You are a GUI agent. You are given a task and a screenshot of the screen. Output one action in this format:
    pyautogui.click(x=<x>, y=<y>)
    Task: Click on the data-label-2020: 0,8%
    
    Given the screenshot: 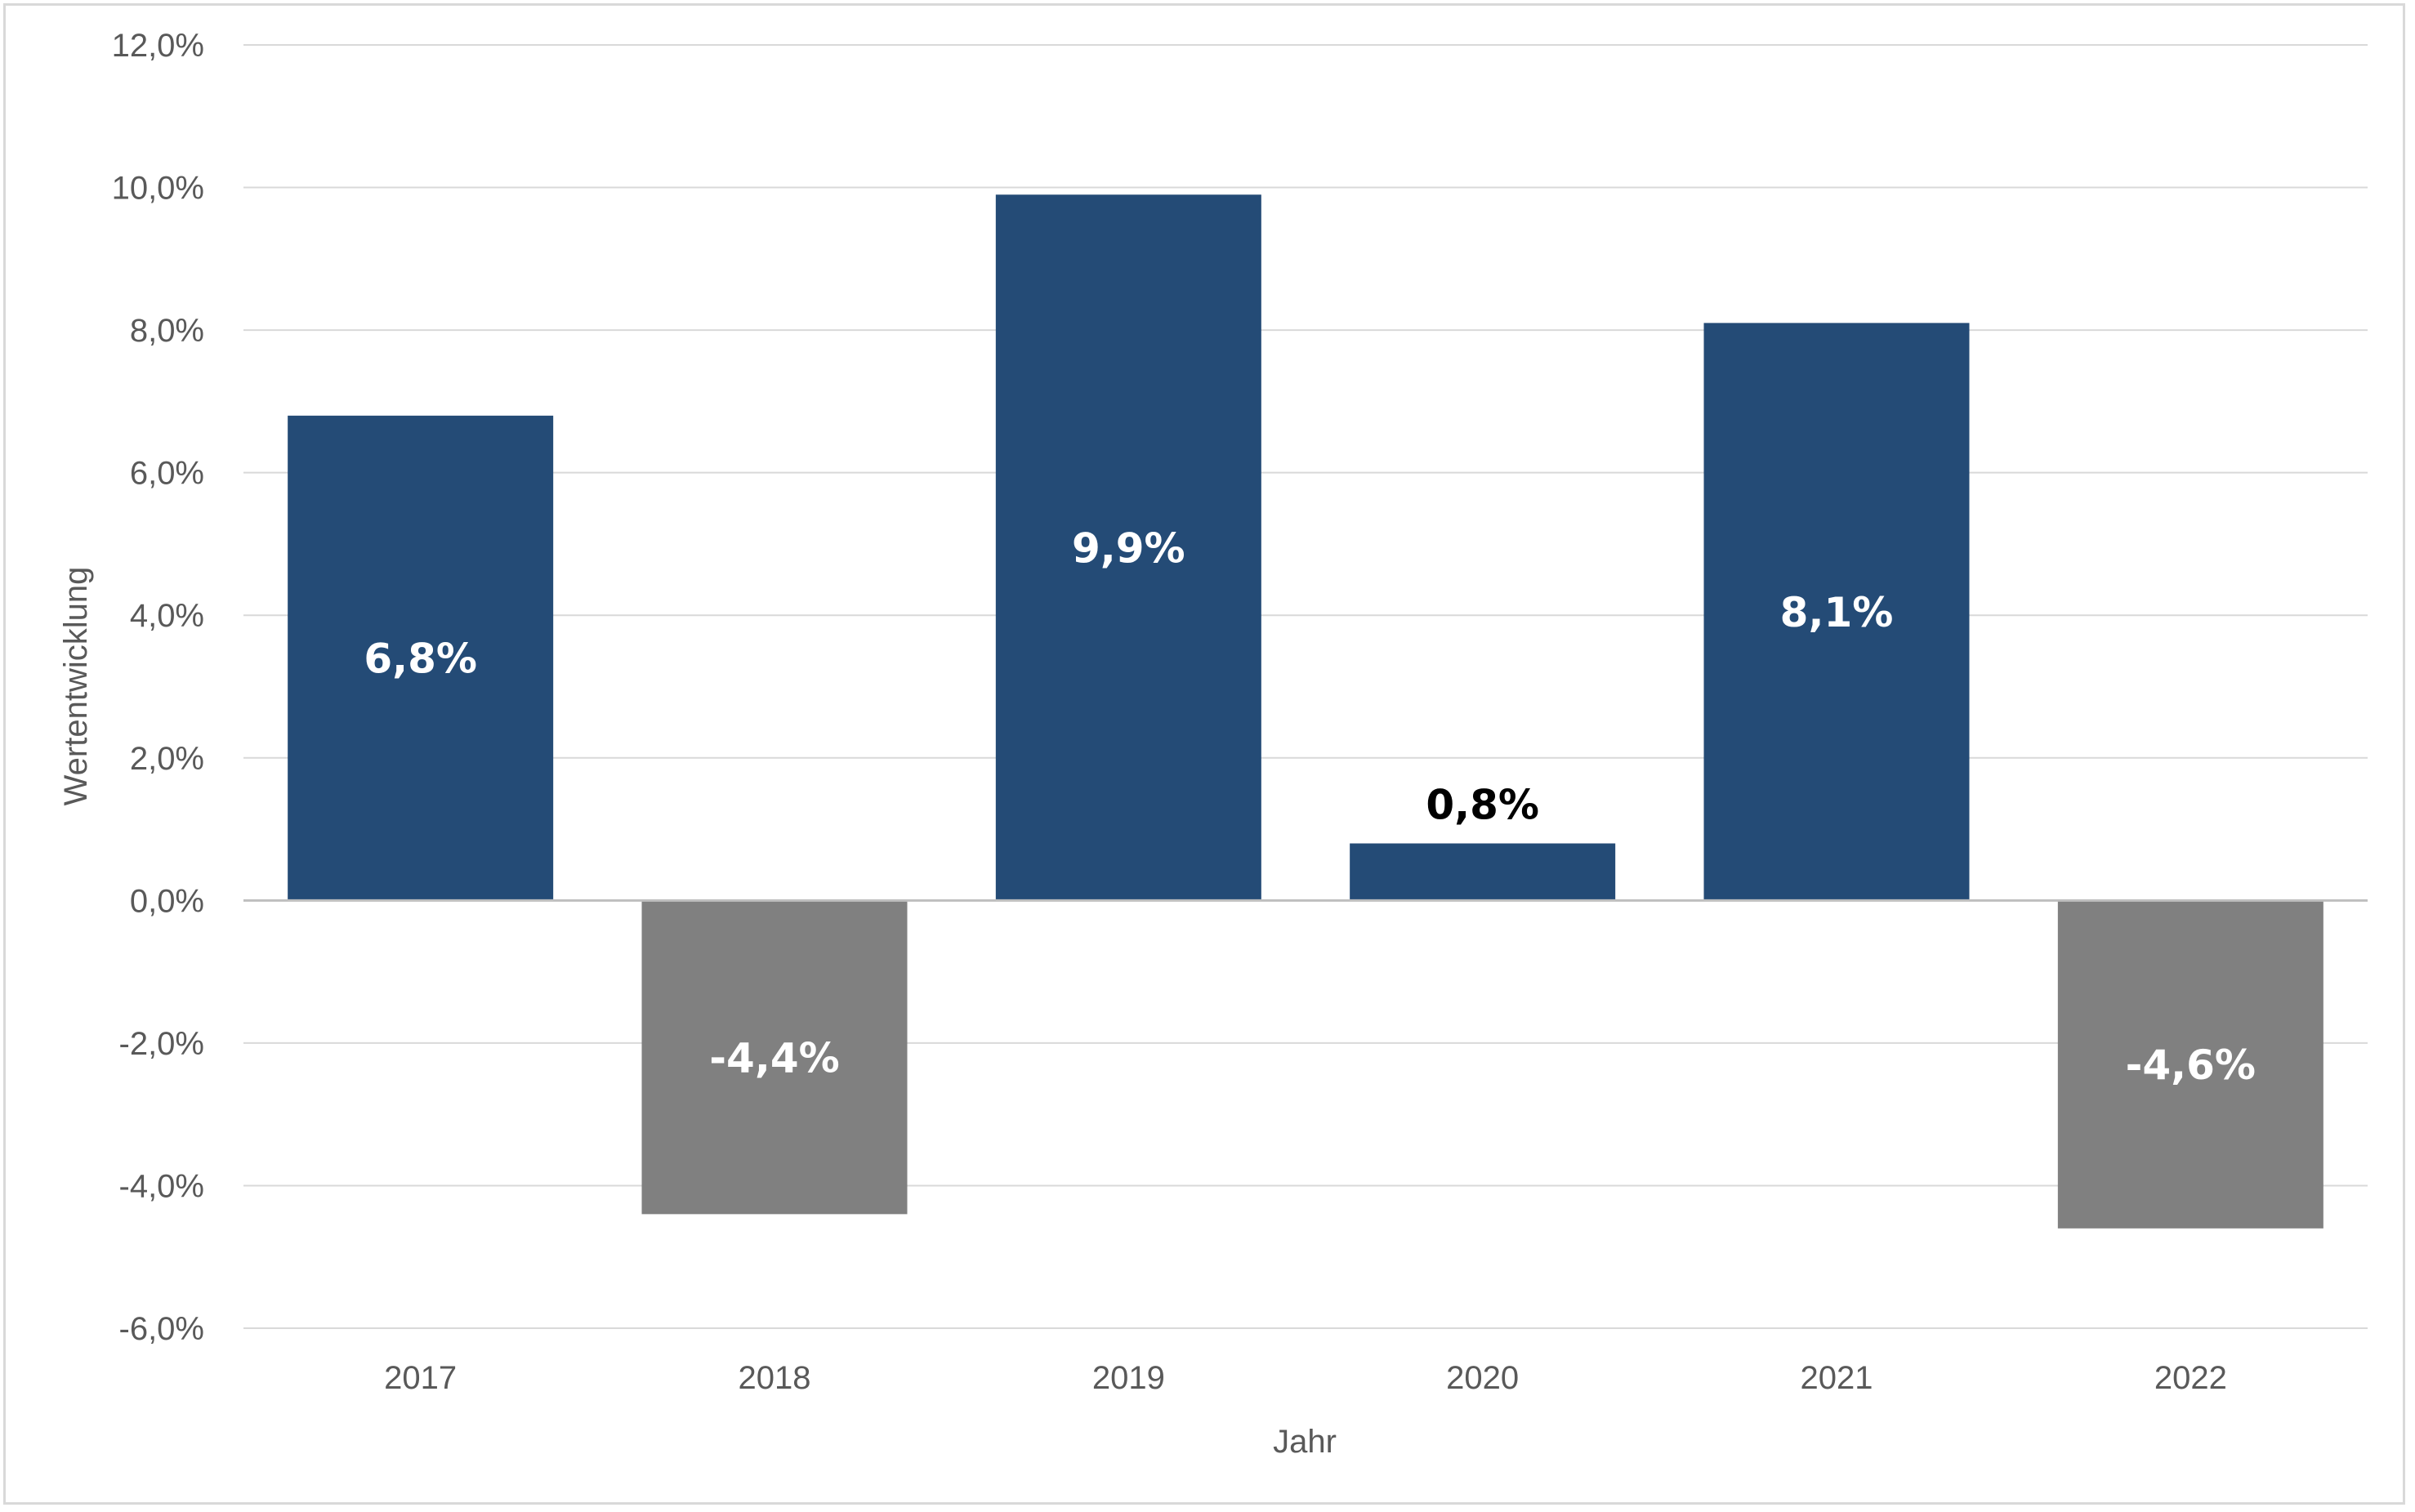 What is the action you would take?
    pyautogui.click(x=1483, y=806)
    